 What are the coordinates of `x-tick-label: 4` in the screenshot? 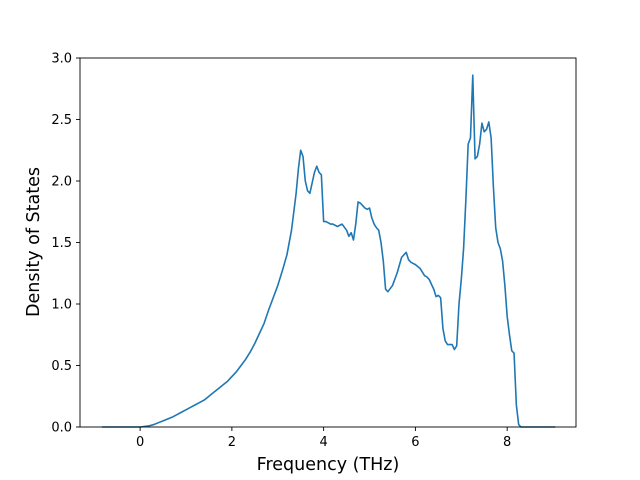 It's located at (324, 442).